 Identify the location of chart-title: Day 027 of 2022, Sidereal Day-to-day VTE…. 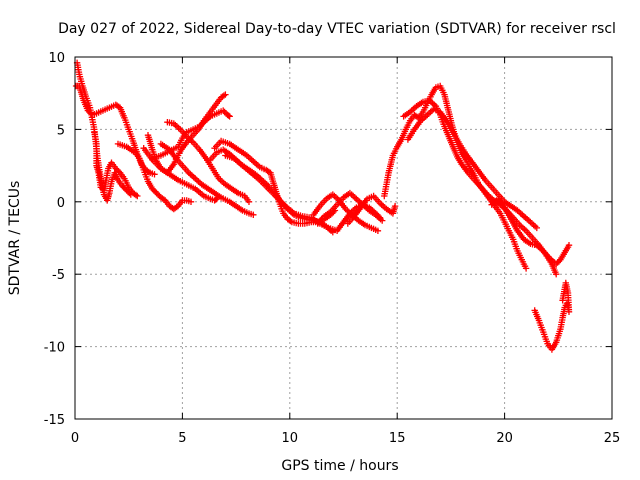
(337, 29).